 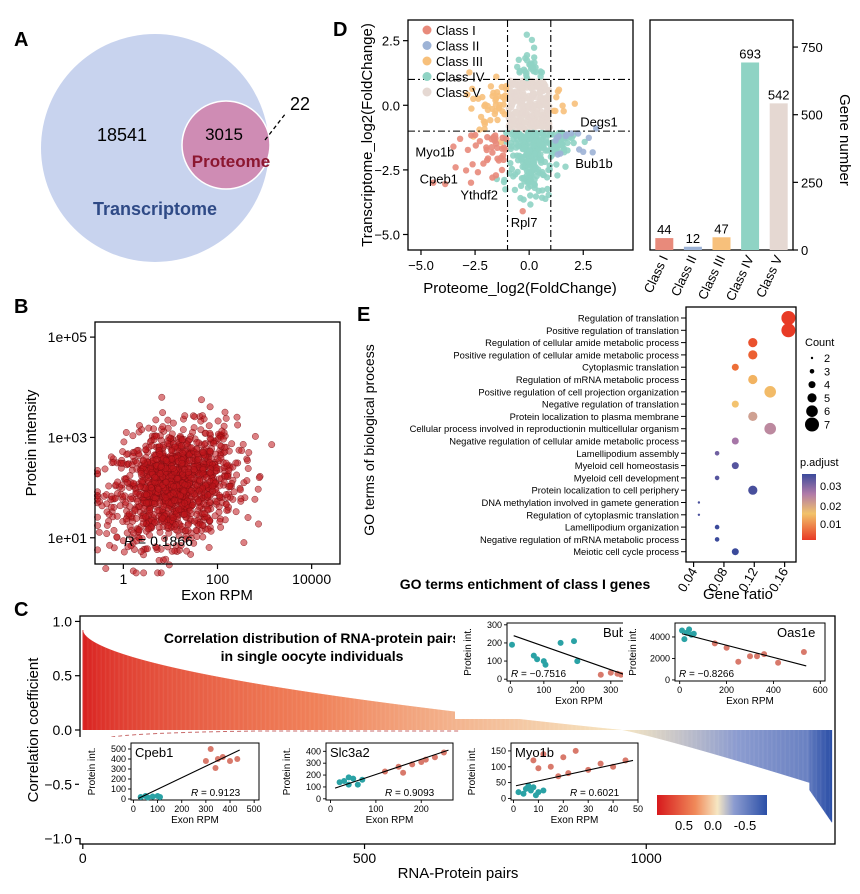 What do you see at coordinates (391, 105) in the screenshot?
I see `scatter-d-ytick-label: 0.0` at bounding box center [391, 105].